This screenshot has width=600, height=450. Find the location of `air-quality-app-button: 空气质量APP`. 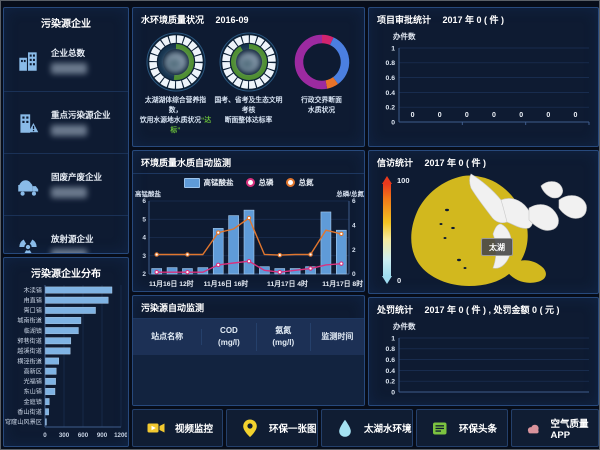

air-quality-app-button: 空气质量APP is located at coordinates (555, 428).